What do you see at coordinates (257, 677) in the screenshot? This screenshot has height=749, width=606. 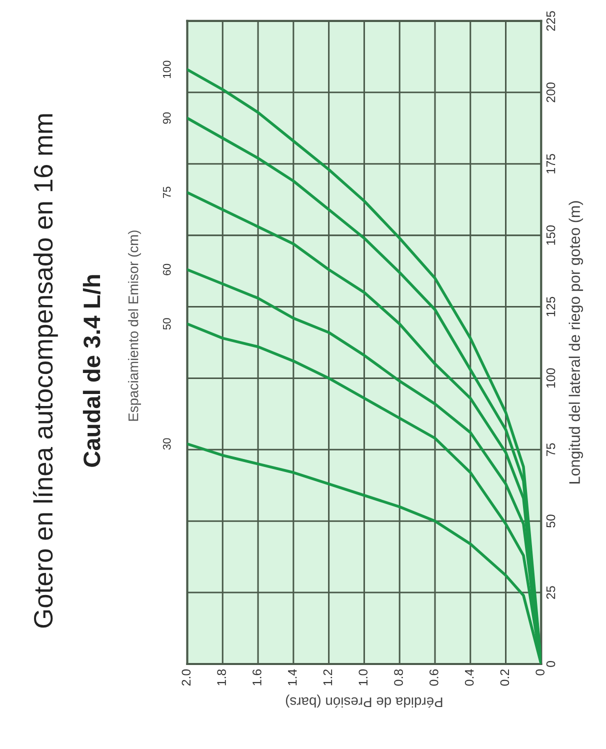 I see `x-tick-label: 1.6` at bounding box center [257, 677].